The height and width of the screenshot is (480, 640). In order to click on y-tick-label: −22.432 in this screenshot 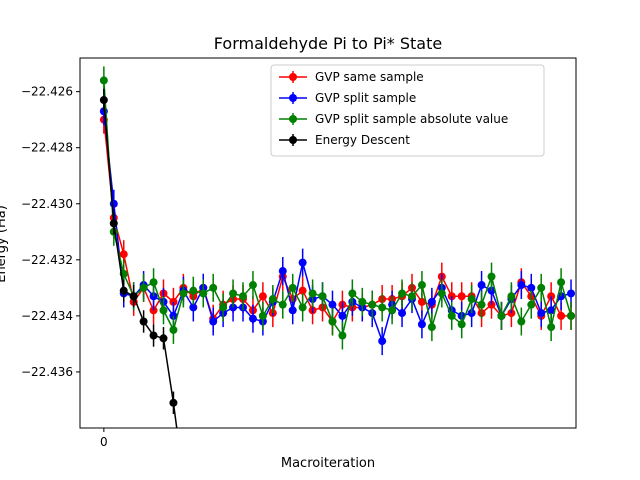, I will do `click(47, 260)`.